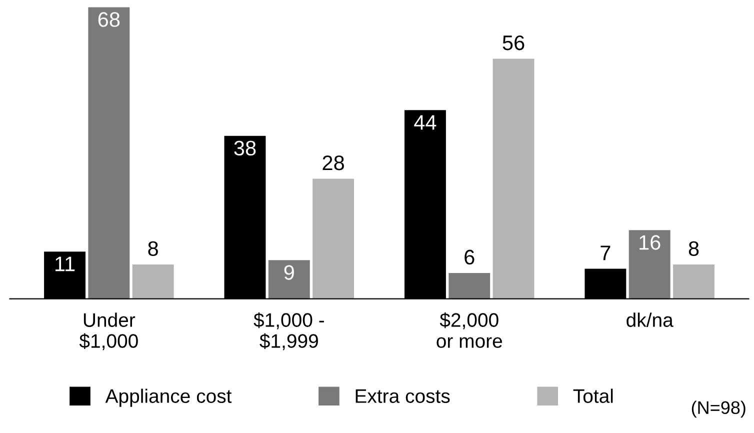 The height and width of the screenshot is (433, 754). I want to click on data-label: 7, so click(605, 253).